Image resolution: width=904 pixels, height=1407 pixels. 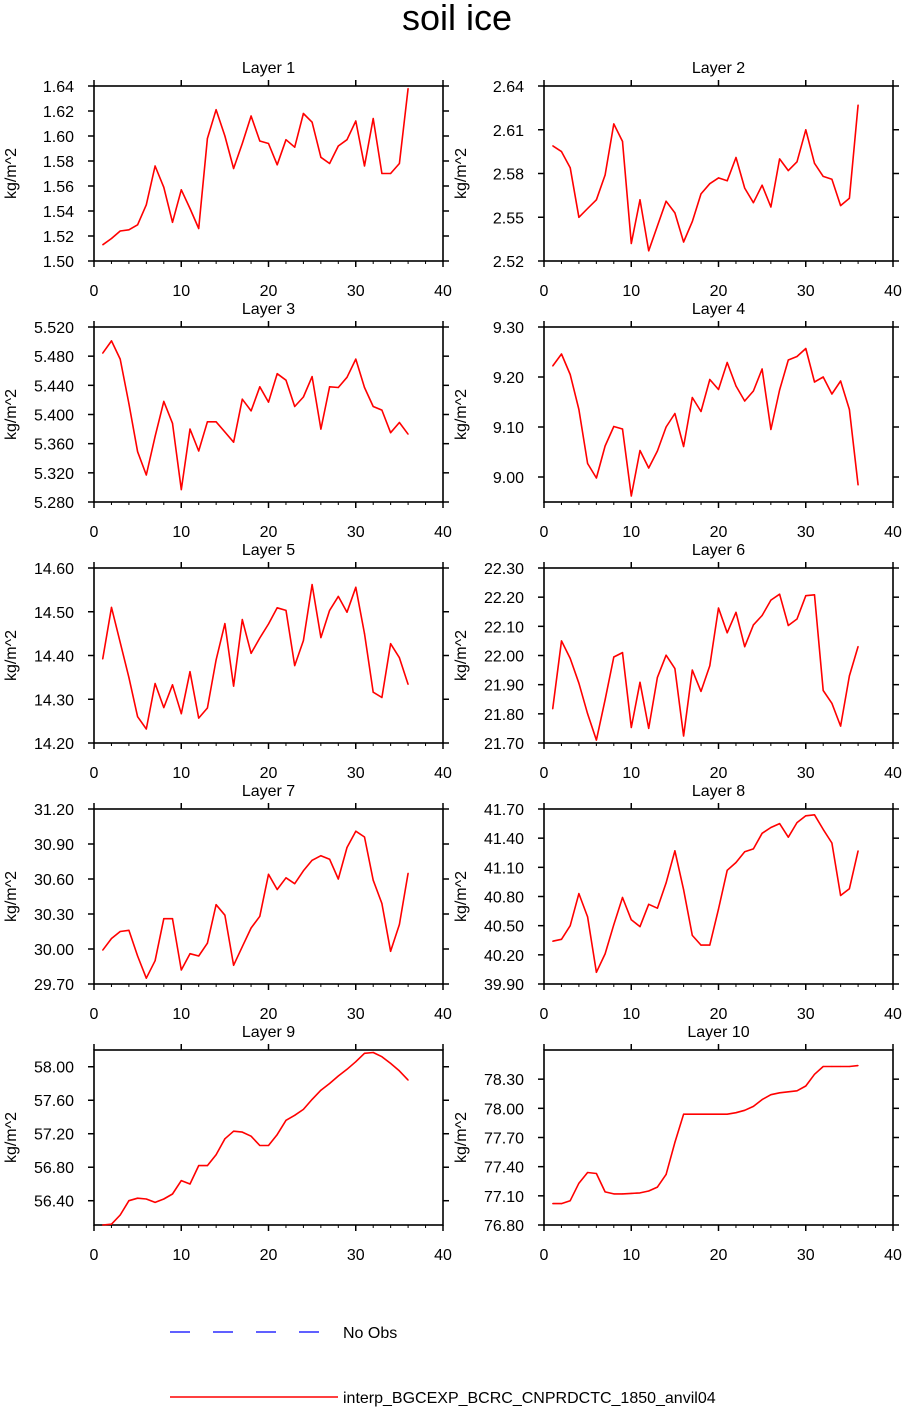 What do you see at coordinates (508, 175) in the screenshot?
I see `y-tick-label: 2.58` at bounding box center [508, 175].